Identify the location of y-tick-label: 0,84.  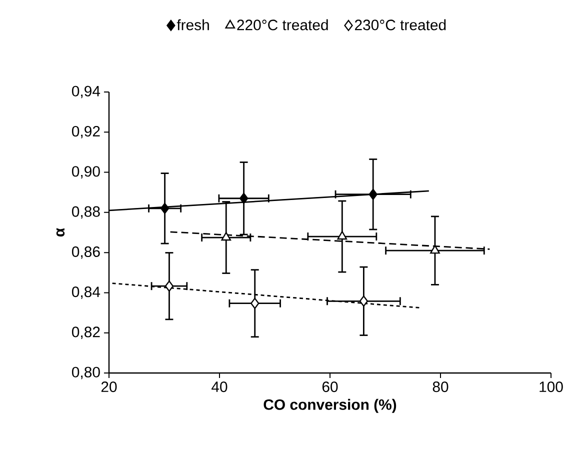
(86, 292).